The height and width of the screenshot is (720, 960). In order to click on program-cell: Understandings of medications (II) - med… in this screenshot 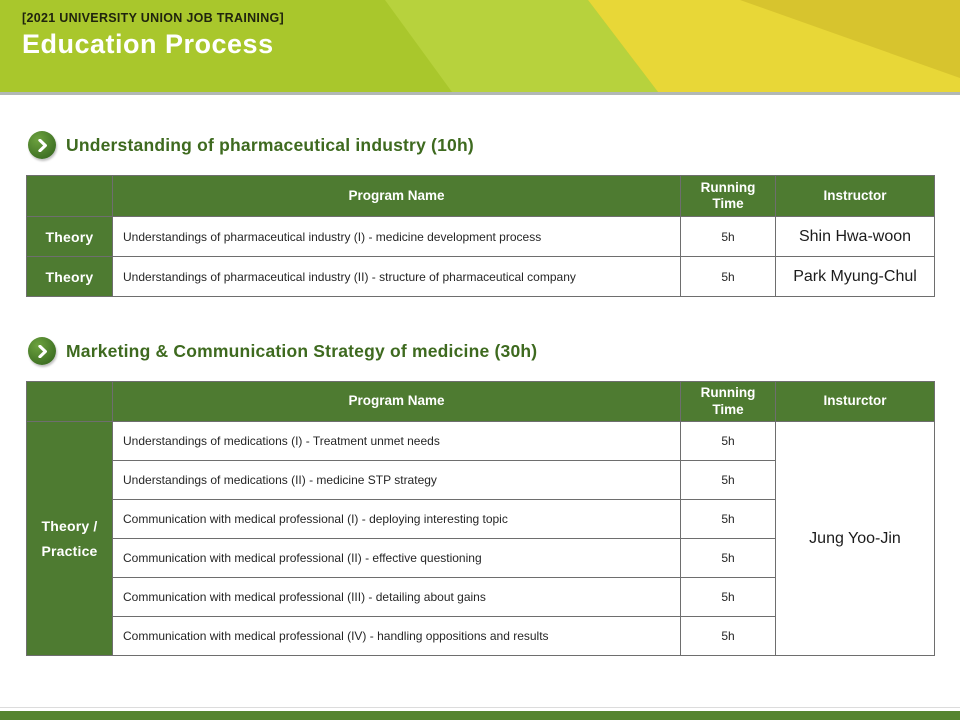, I will do `click(396, 480)`.